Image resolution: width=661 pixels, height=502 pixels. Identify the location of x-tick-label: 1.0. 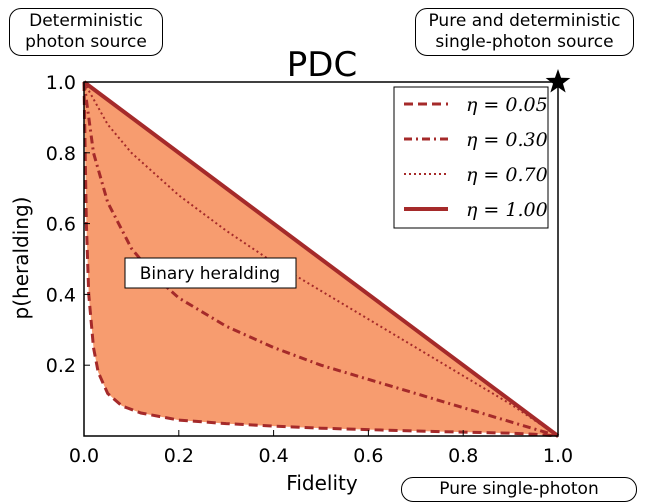
(558, 456).